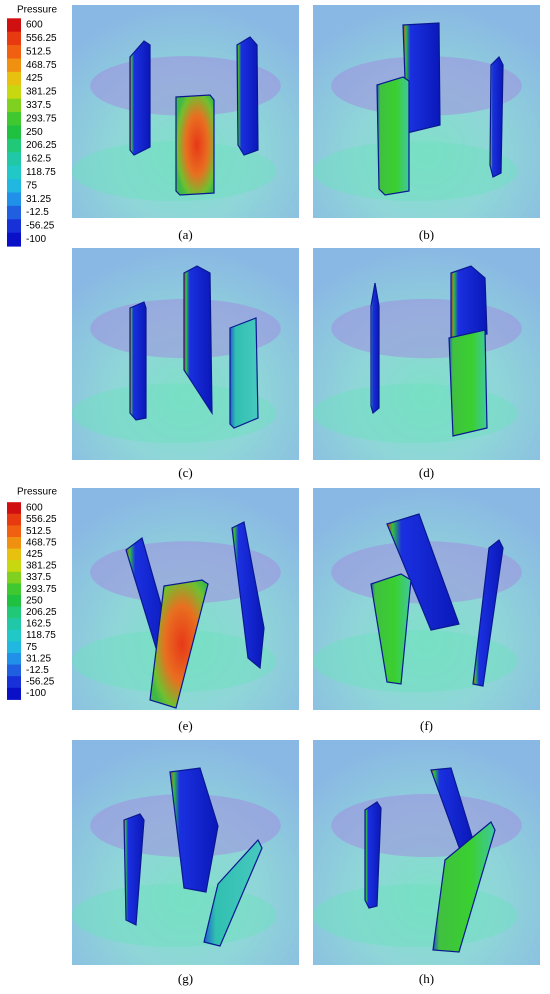 Image resolution: width=550 pixels, height=994 pixels. What do you see at coordinates (426, 328) in the screenshot?
I see `low-pressure-region` at bounding box center [426, 328].